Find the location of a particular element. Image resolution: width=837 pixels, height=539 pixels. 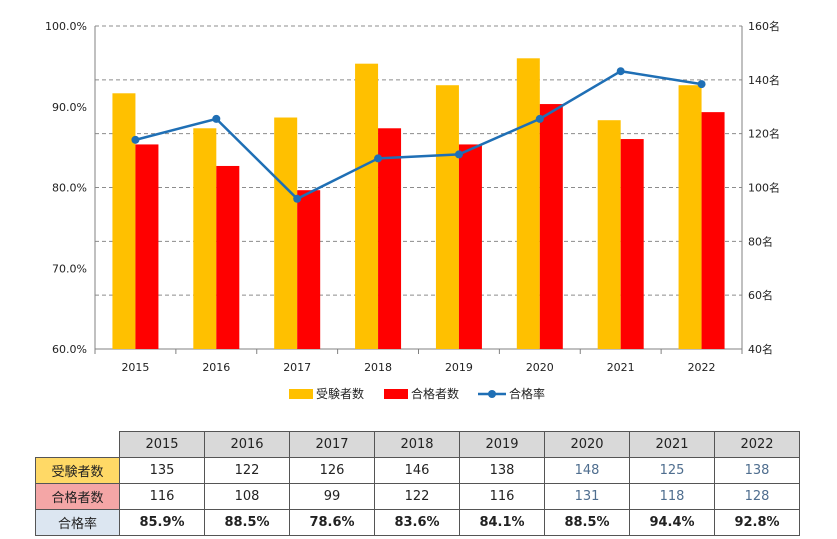

x-axis-tick-label: 2022 is located at coordinates (702, 367).